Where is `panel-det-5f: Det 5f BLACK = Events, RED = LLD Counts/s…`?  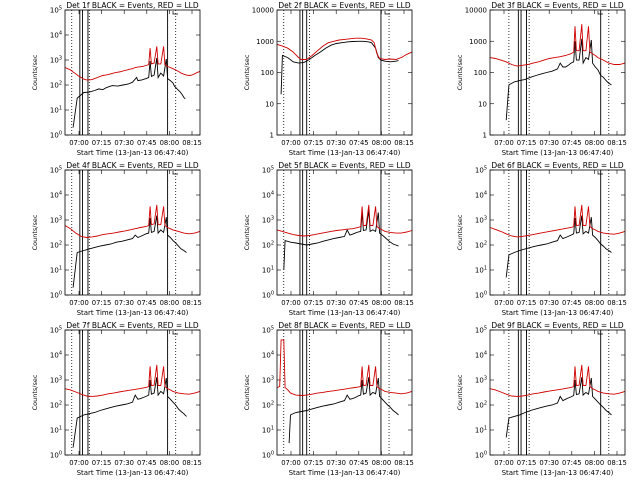 panel-det-5f: Det 5f BLACK = Events, RED = LLD Counts/s… is located at coordinates (328, 239).